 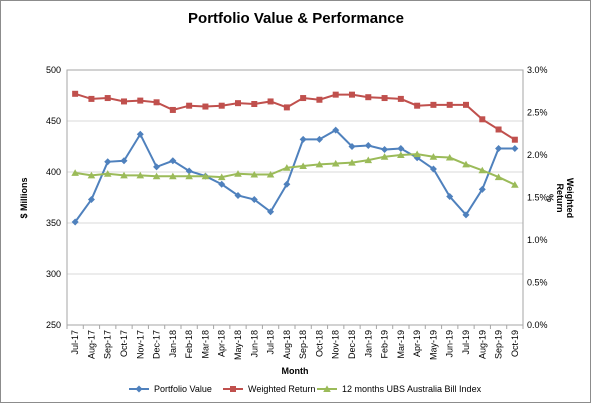 What do you see at coordinates (53, 70) in the screenshot?
I see `y-tick-label: 500` at bounding box center [53, 70].